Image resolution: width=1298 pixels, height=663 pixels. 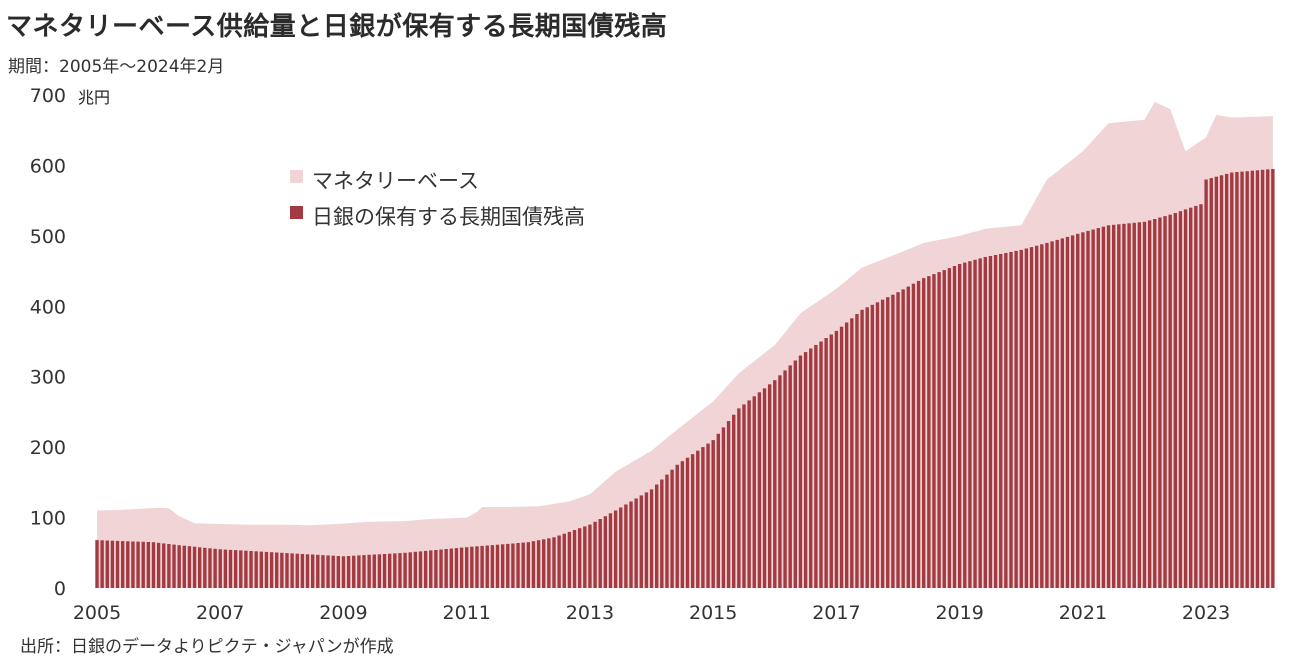 What do you see at coordinates (343, 613) in the screenshot?
I see `x-tick-label: 2009` at bounding box center [343, 613].